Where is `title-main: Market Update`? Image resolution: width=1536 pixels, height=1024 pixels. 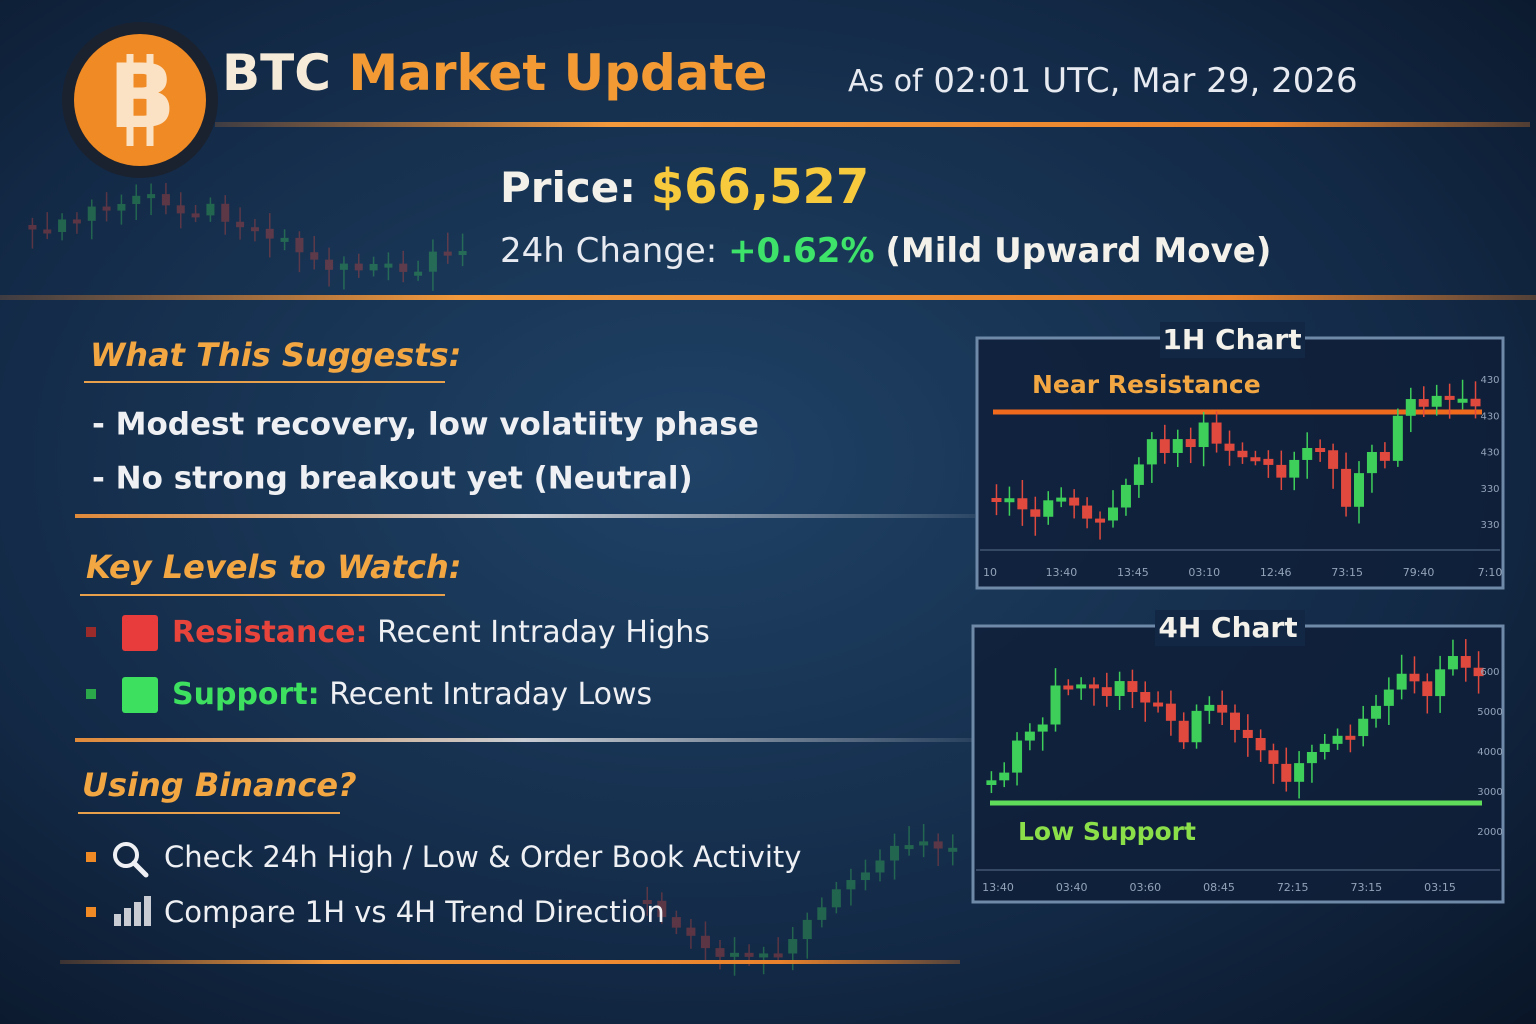
title-main: Market Update is located at coordinates (557, 73).